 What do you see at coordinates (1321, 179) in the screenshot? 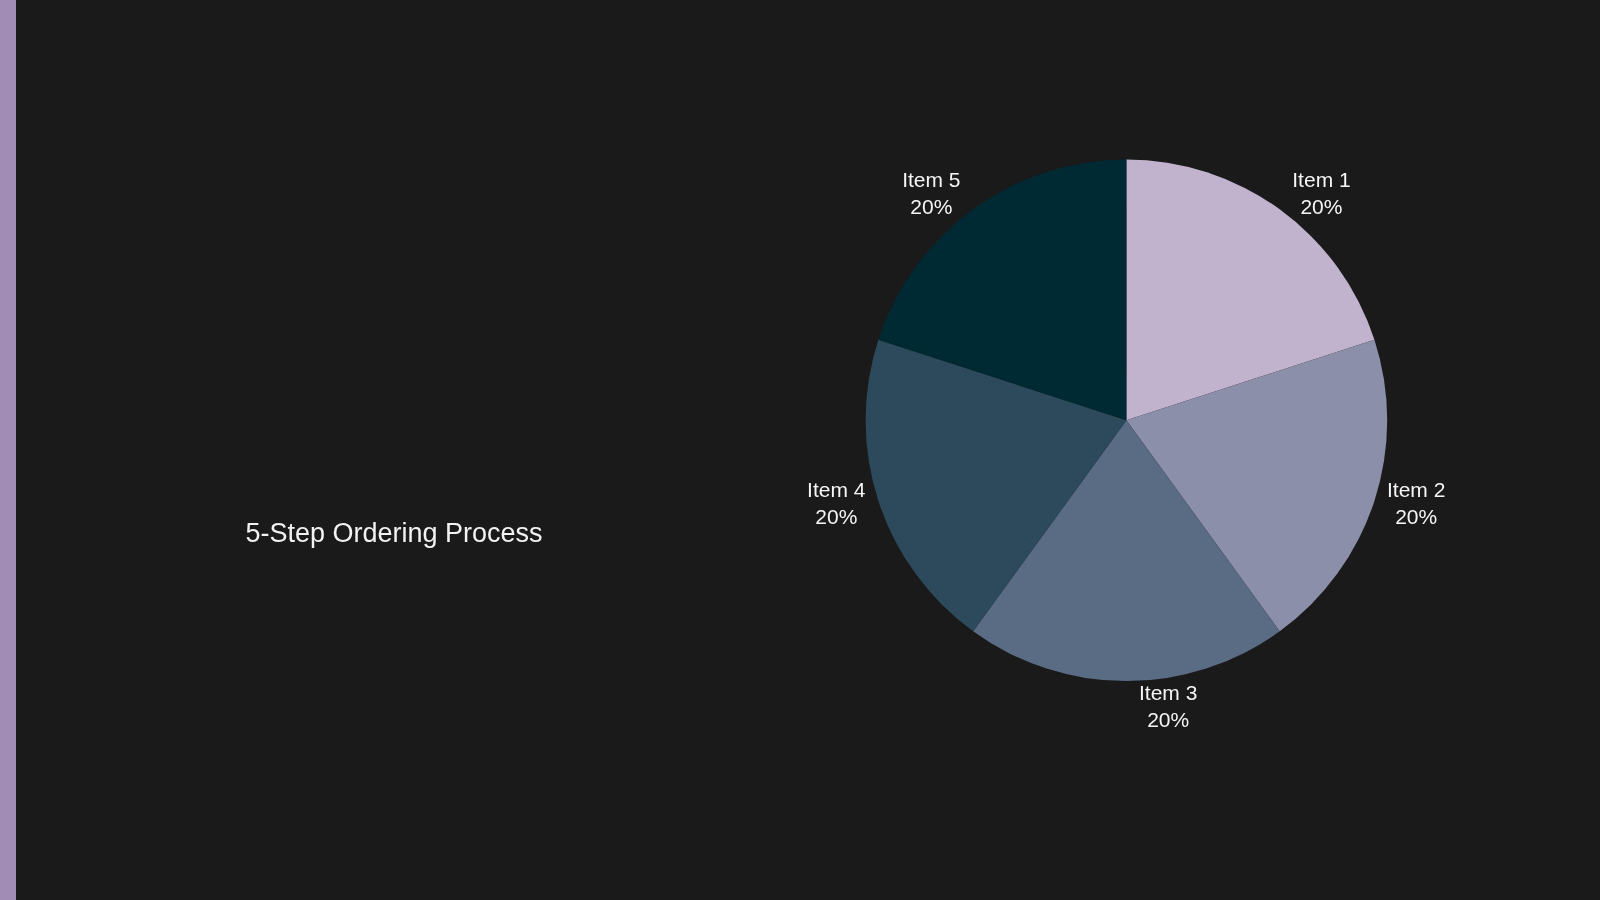
I see `slice-label: Item 1` at bounding box center [1321, 179].